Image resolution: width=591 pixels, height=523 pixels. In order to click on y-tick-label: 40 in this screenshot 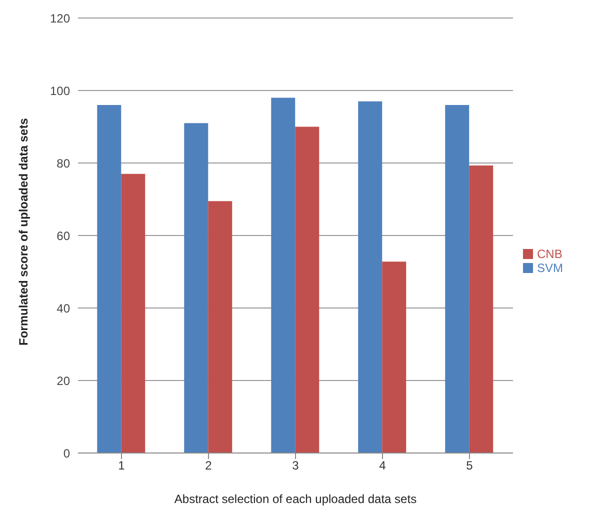, I will do `click(63, 308)`.